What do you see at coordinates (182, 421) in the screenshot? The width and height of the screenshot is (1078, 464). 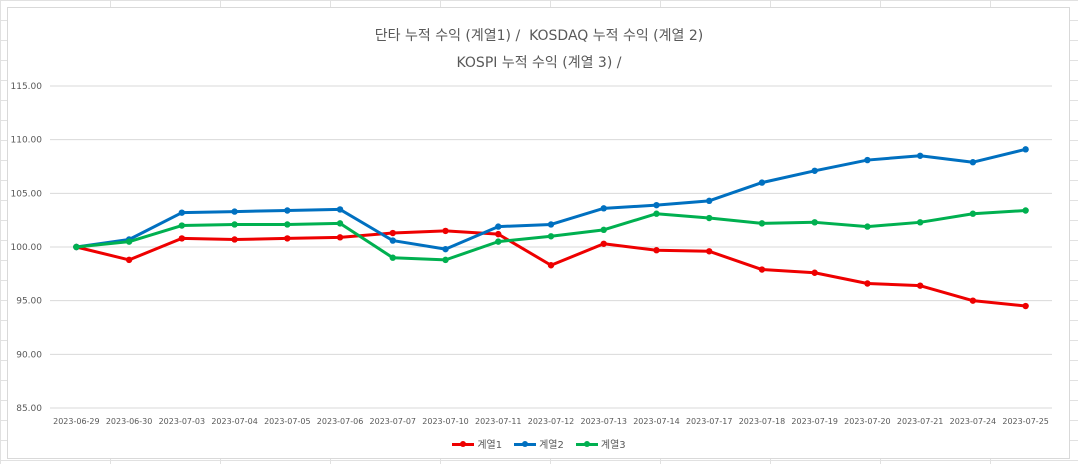 I see `x-tick-label: 2023-07-03` at bounding box center [182, 421].